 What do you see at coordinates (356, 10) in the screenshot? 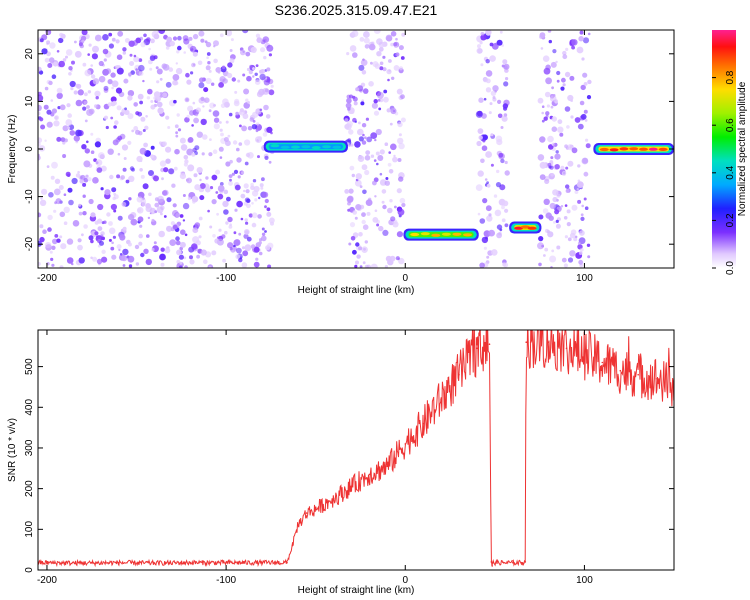
I see `figure-title: S236.2025.315.09.47.E21` at bounding box center [356, 10].